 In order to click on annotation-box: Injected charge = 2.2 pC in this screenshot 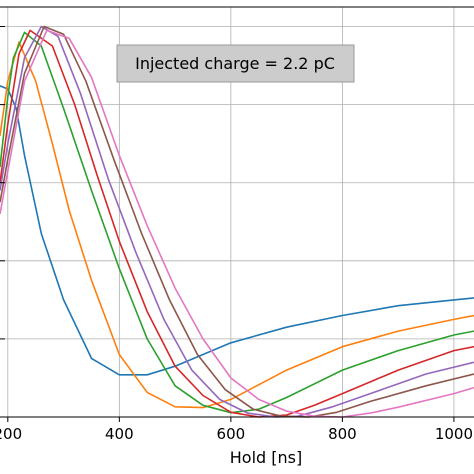, I will do `click(235, 63)`.